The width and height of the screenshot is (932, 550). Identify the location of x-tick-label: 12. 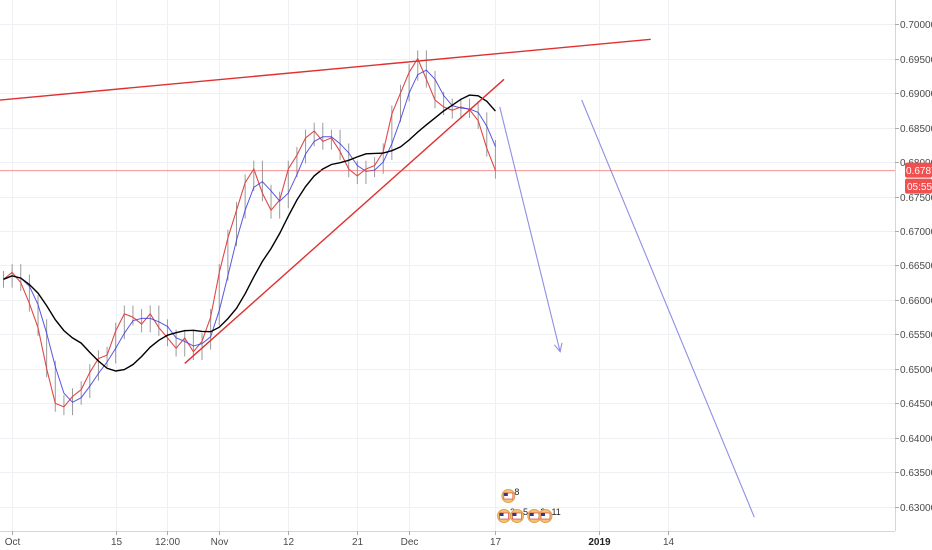
(289, 542).